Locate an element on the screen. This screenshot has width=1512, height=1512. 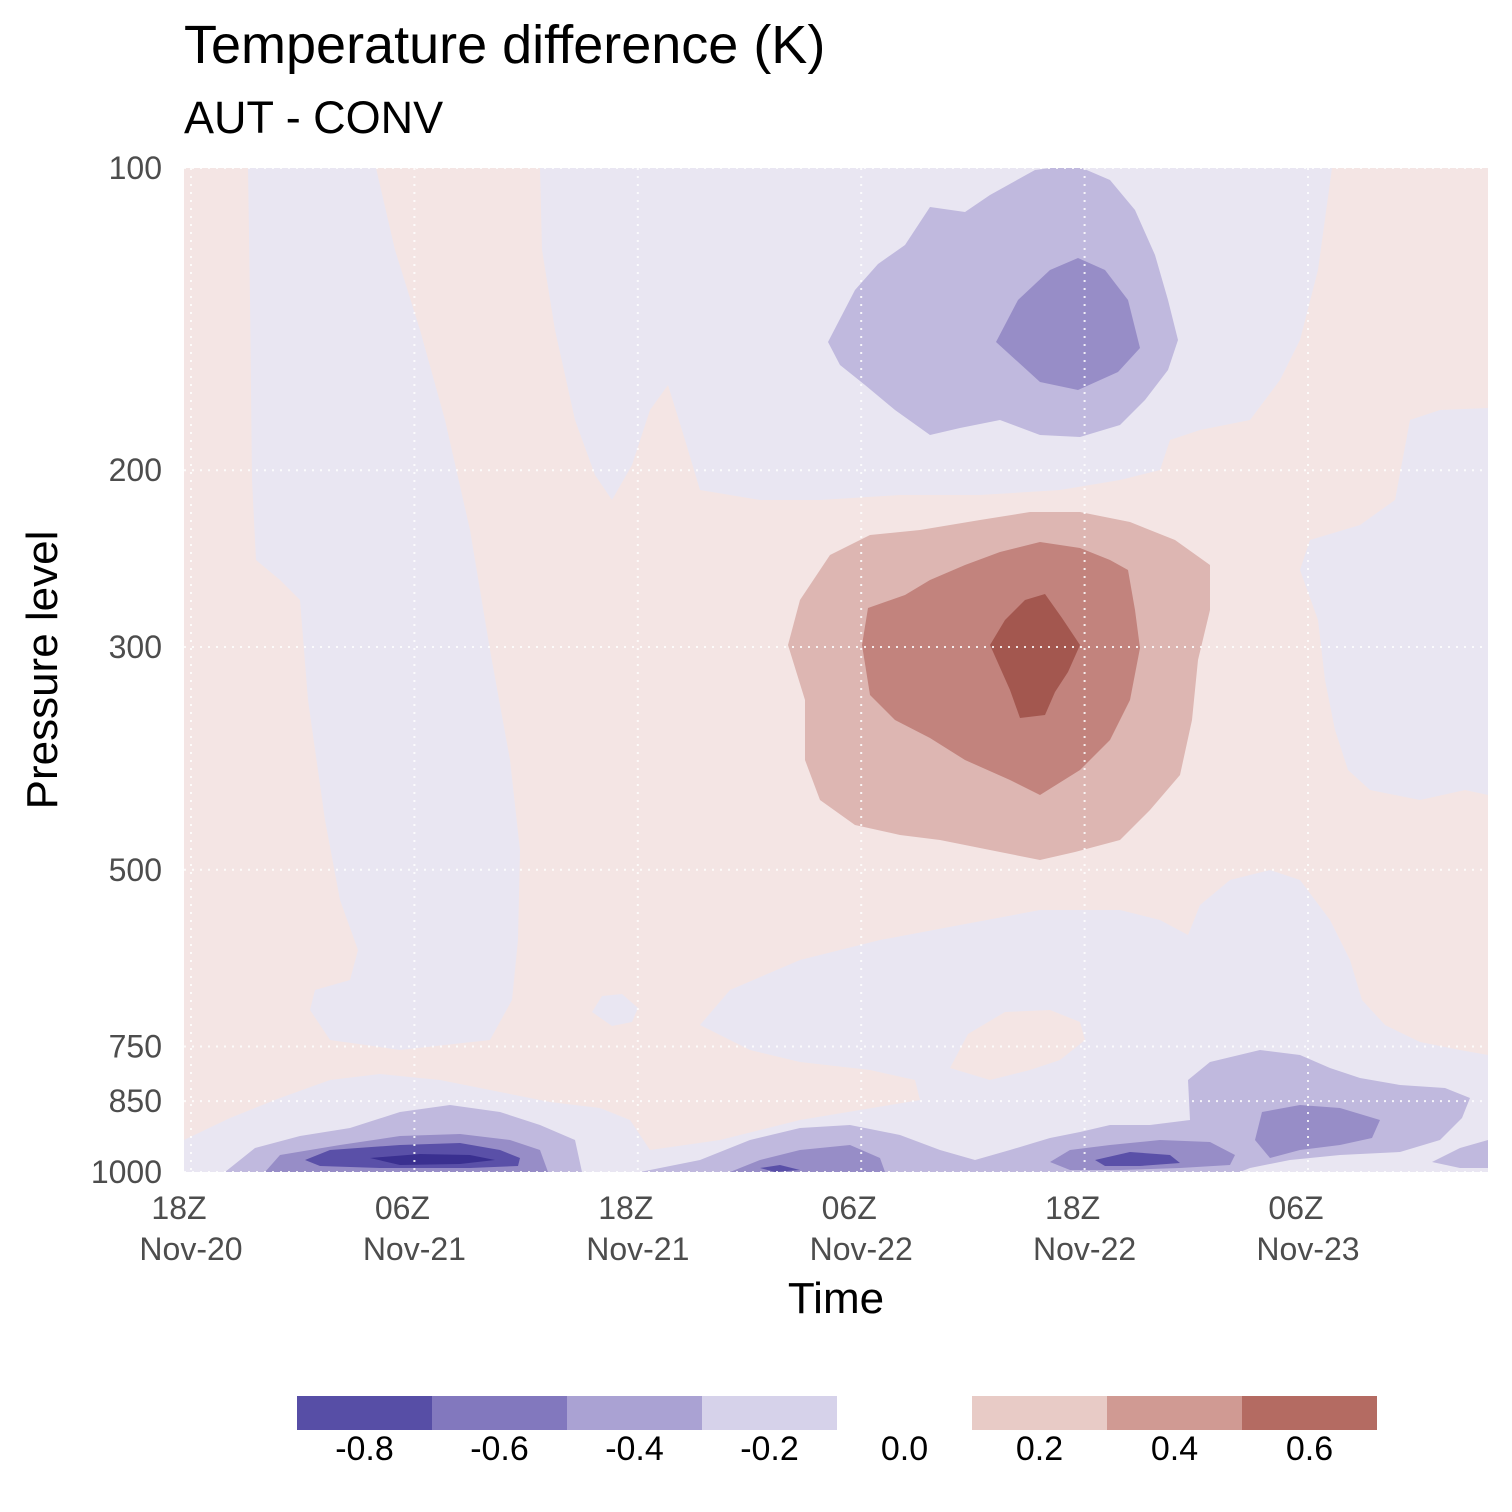
x-tick-day: Nov-20 is located at coordinates (190, 1249).